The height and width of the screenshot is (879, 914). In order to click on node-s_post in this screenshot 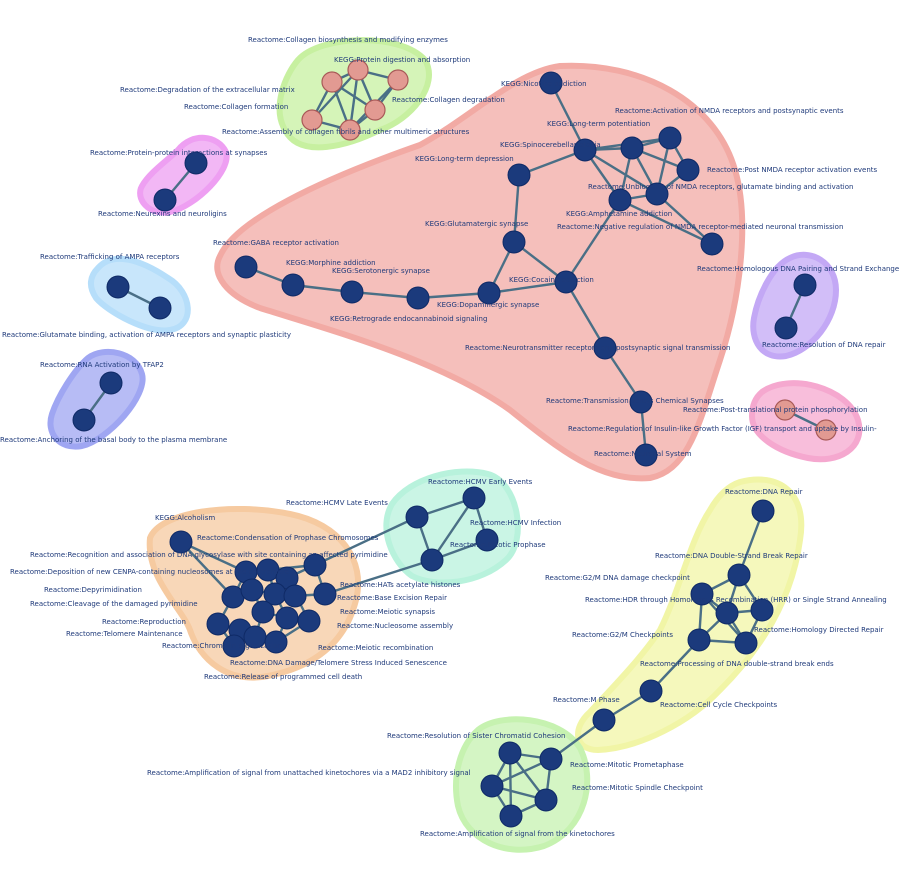, I will do `click(688, 170)`.